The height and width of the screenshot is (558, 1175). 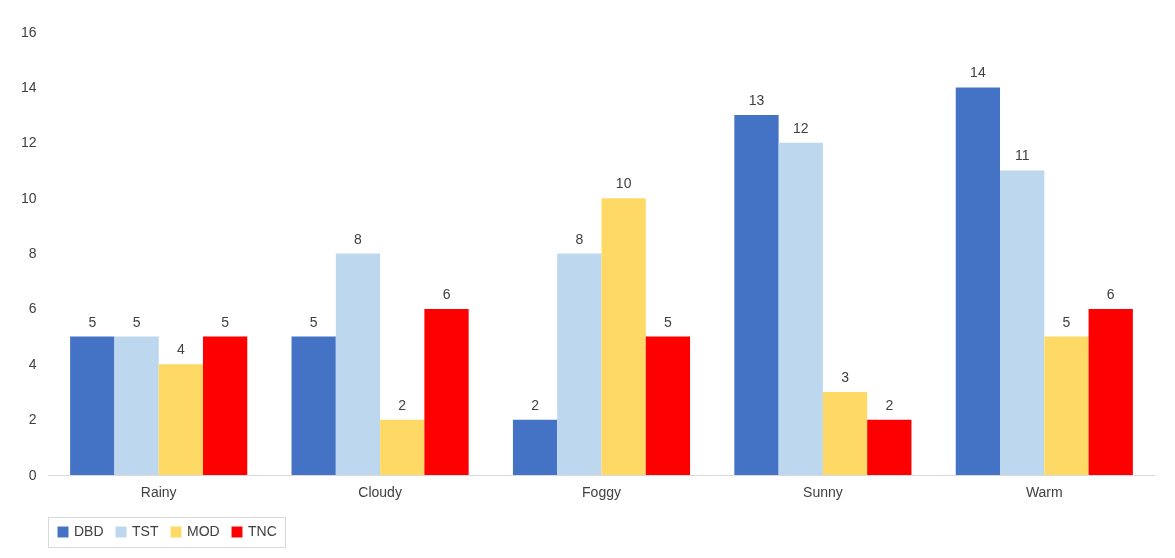 I want to click on y-tick-label: 14, so click(x=28, y=86).